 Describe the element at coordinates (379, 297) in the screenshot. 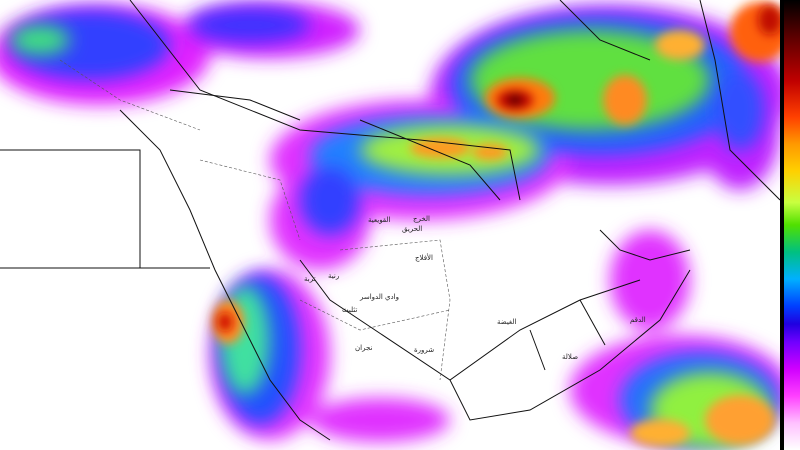

I see `map-label: وادي الدواسر` at that location.